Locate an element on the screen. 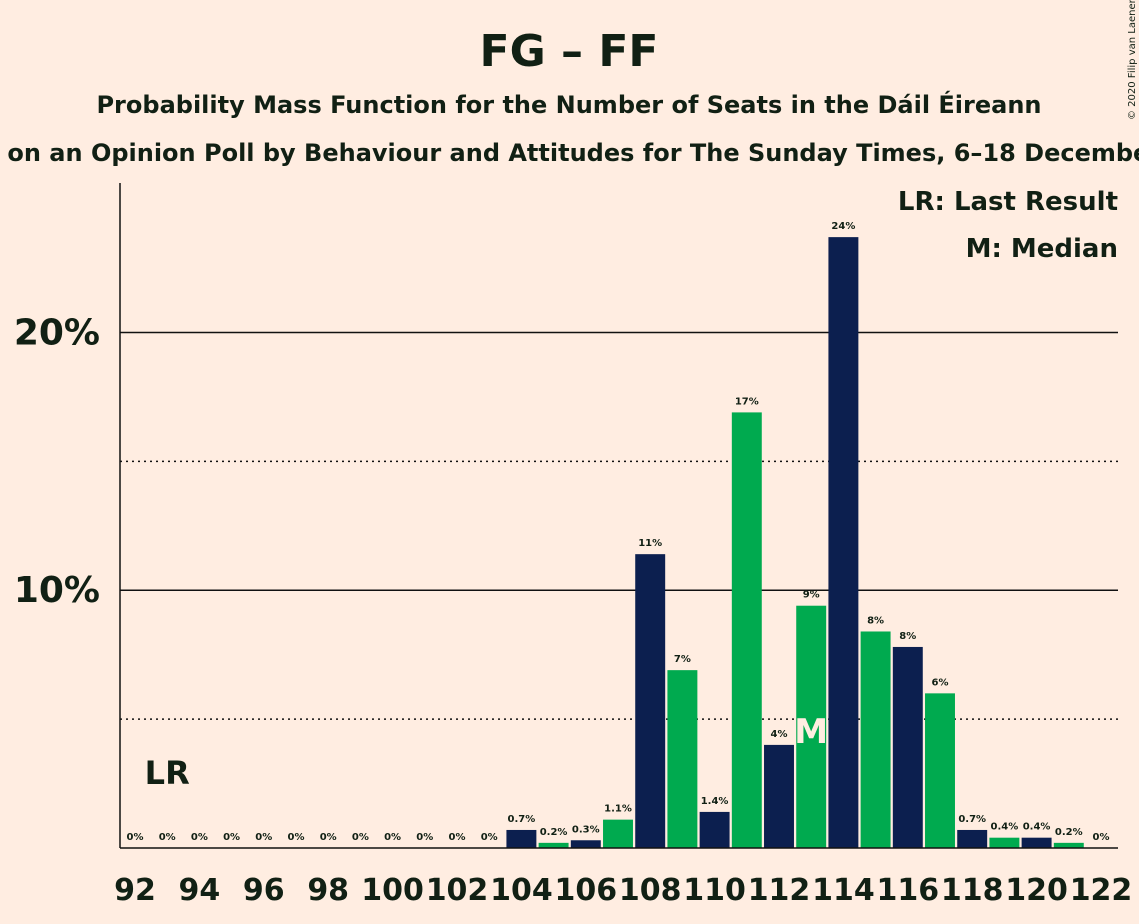 This screenshot has height=924, width=1139. x-tick-label: 96 is located at coordinates (264, 890).